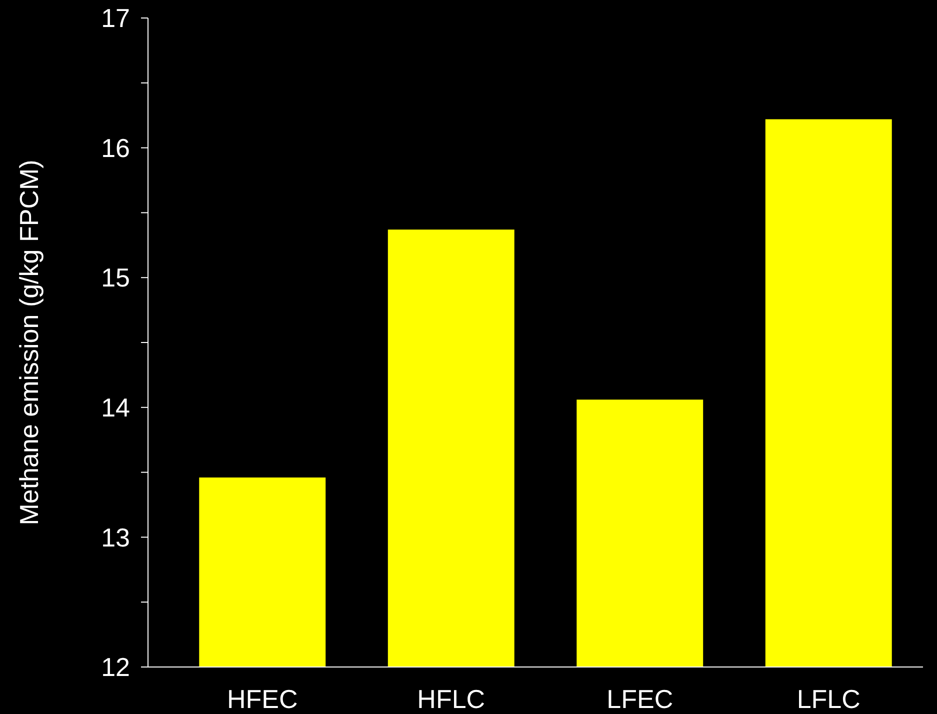 This screenshot has height=714, width=937. Describe the element at coordinates (115, 537) in the screenshot. I see `y-tick-label: 13` at that location.